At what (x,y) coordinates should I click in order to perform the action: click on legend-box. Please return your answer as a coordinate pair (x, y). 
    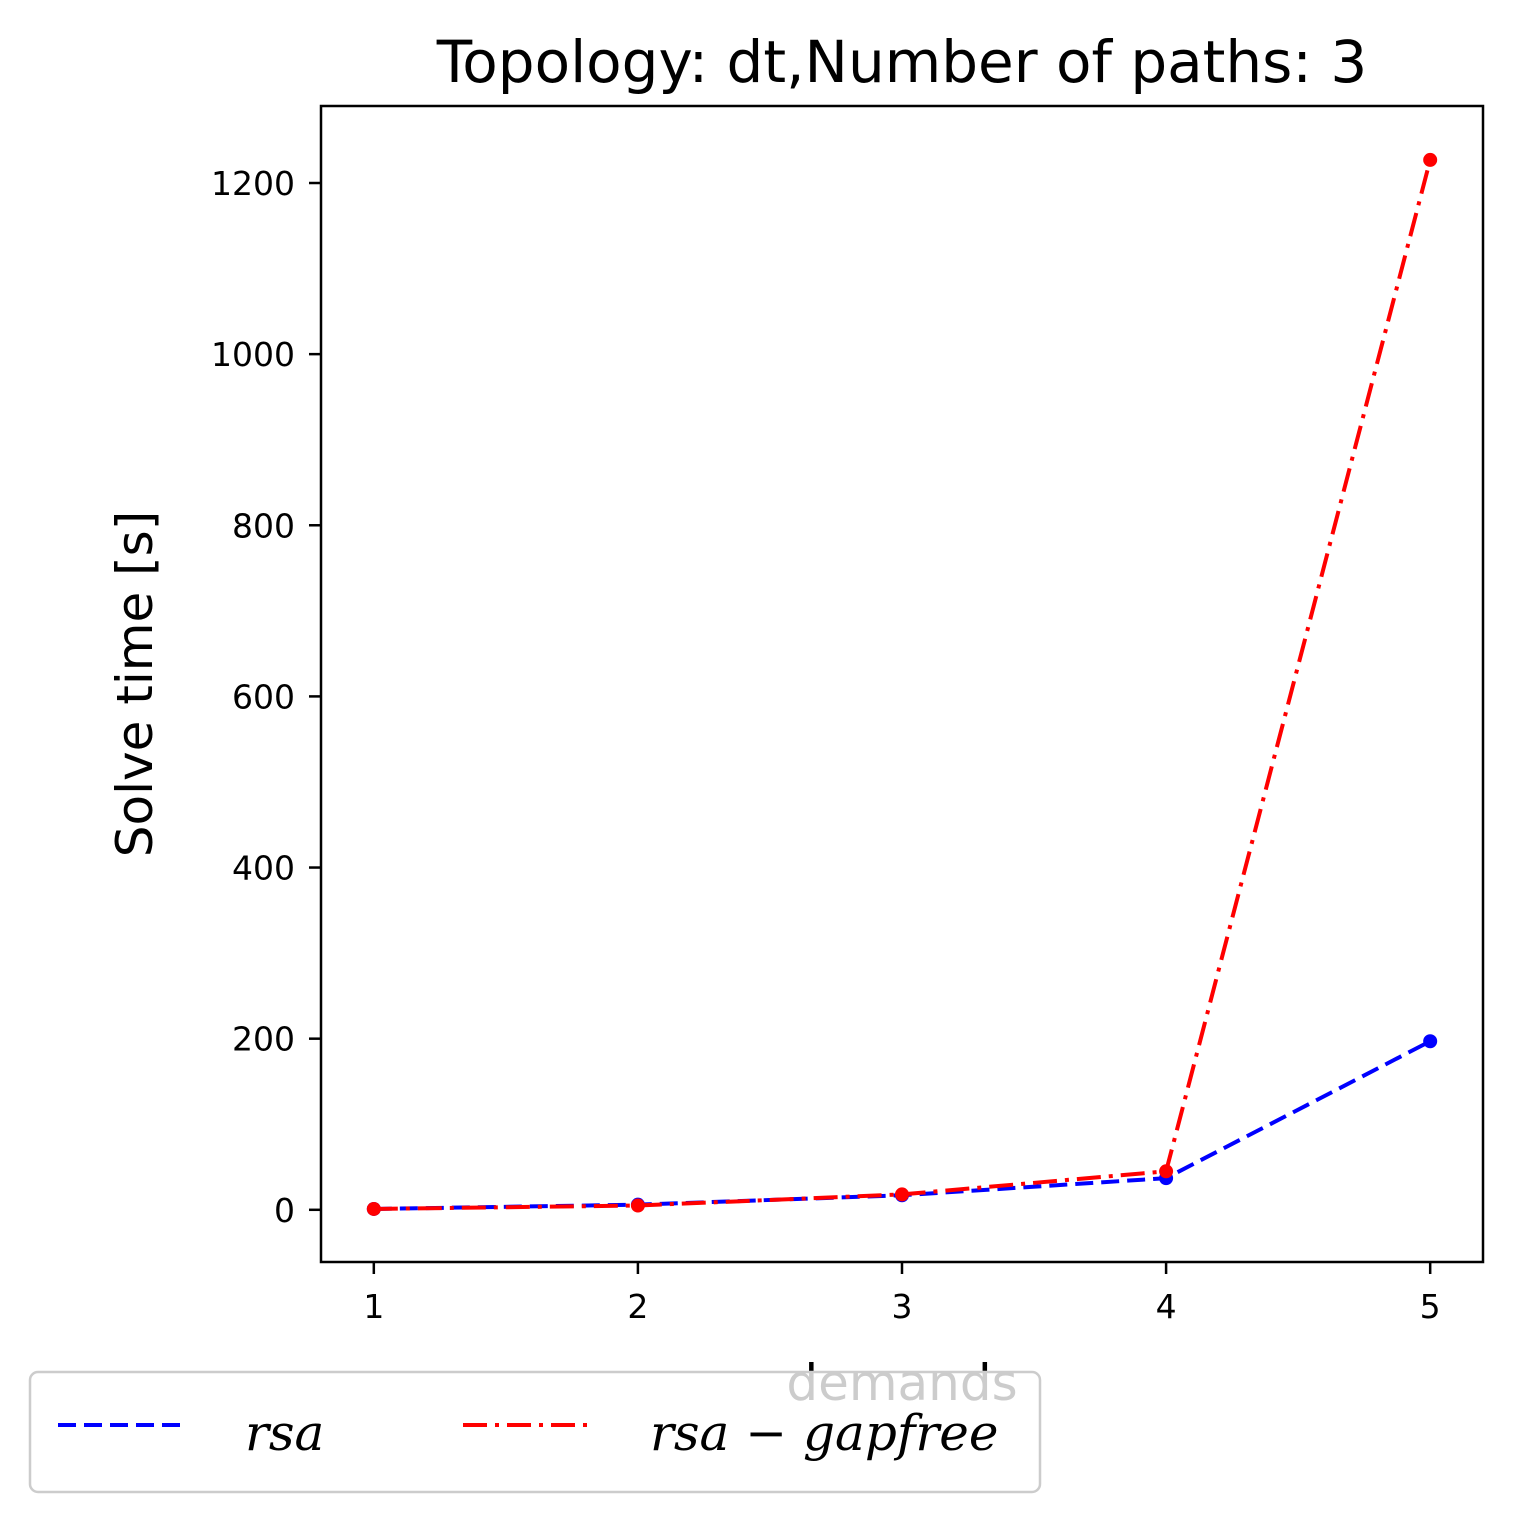
    Looking at the image, I should click on (535, 1432).